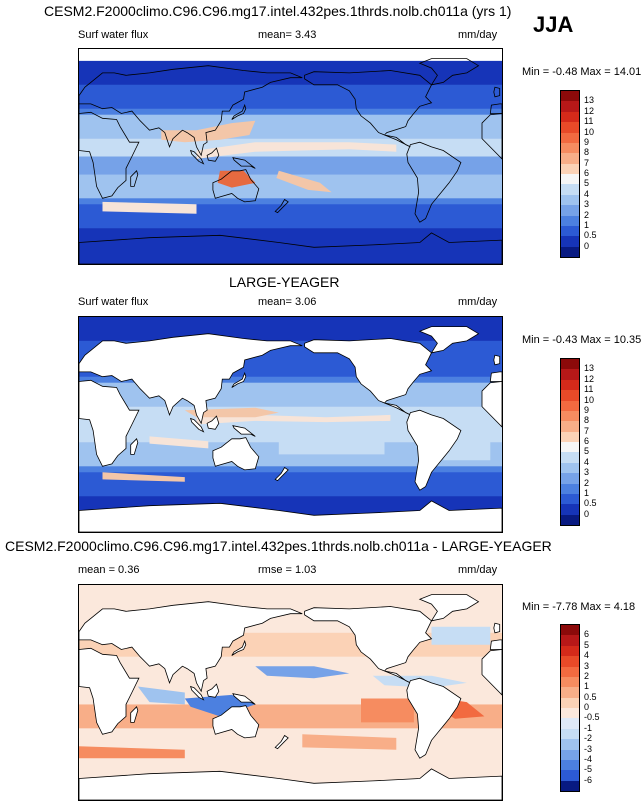 The image size is (643, 804). I want to click on colorbar-tick-label: 11, so click(589, 121).